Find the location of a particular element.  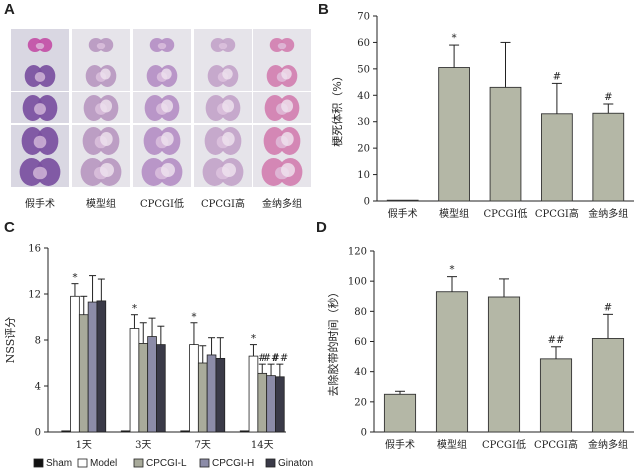

panel-letter-d: D is located at coordinates (321, 227).